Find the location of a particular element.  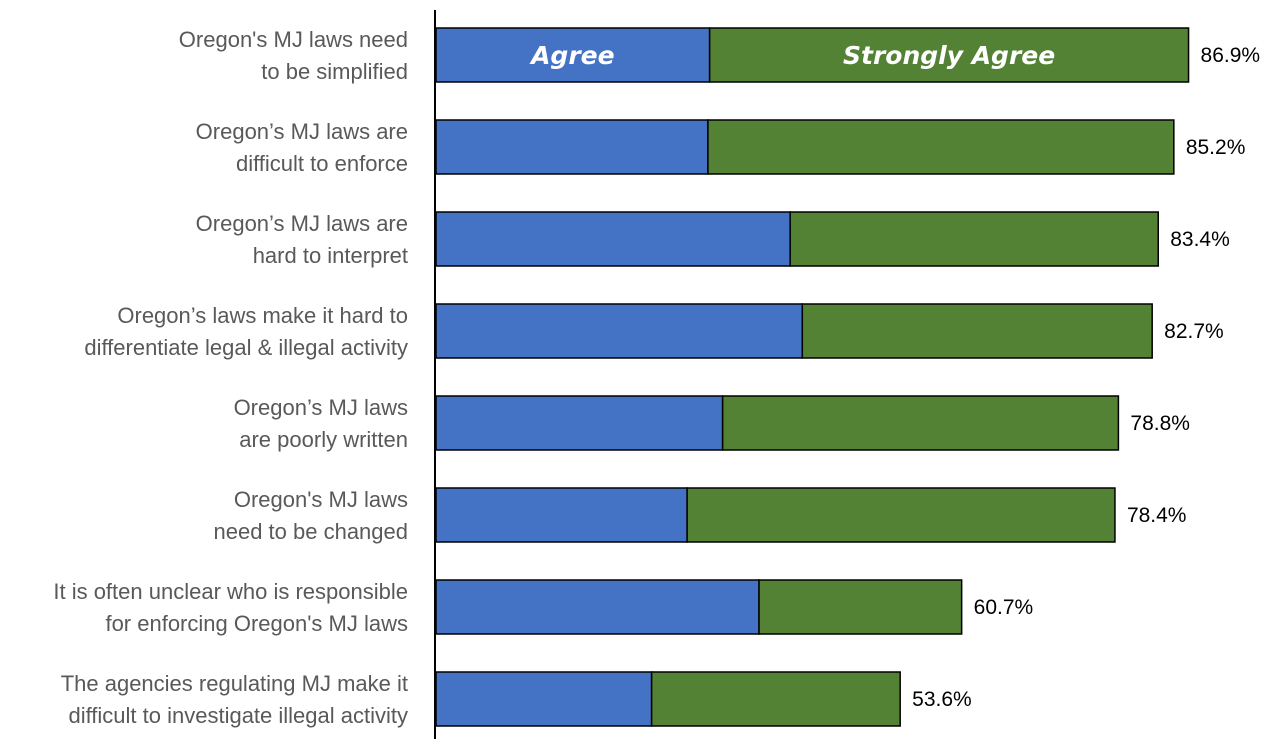

total-label-6: 60.7% is located at coordinates (1004, 607).